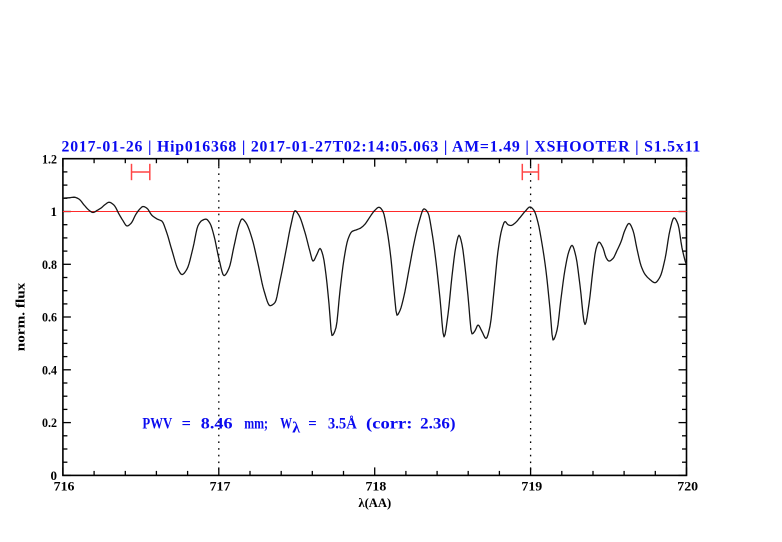 Image resolution: width=782 pixels, height=542 pixels. I want to click on svg-text: 2.36), so click(437, 424).